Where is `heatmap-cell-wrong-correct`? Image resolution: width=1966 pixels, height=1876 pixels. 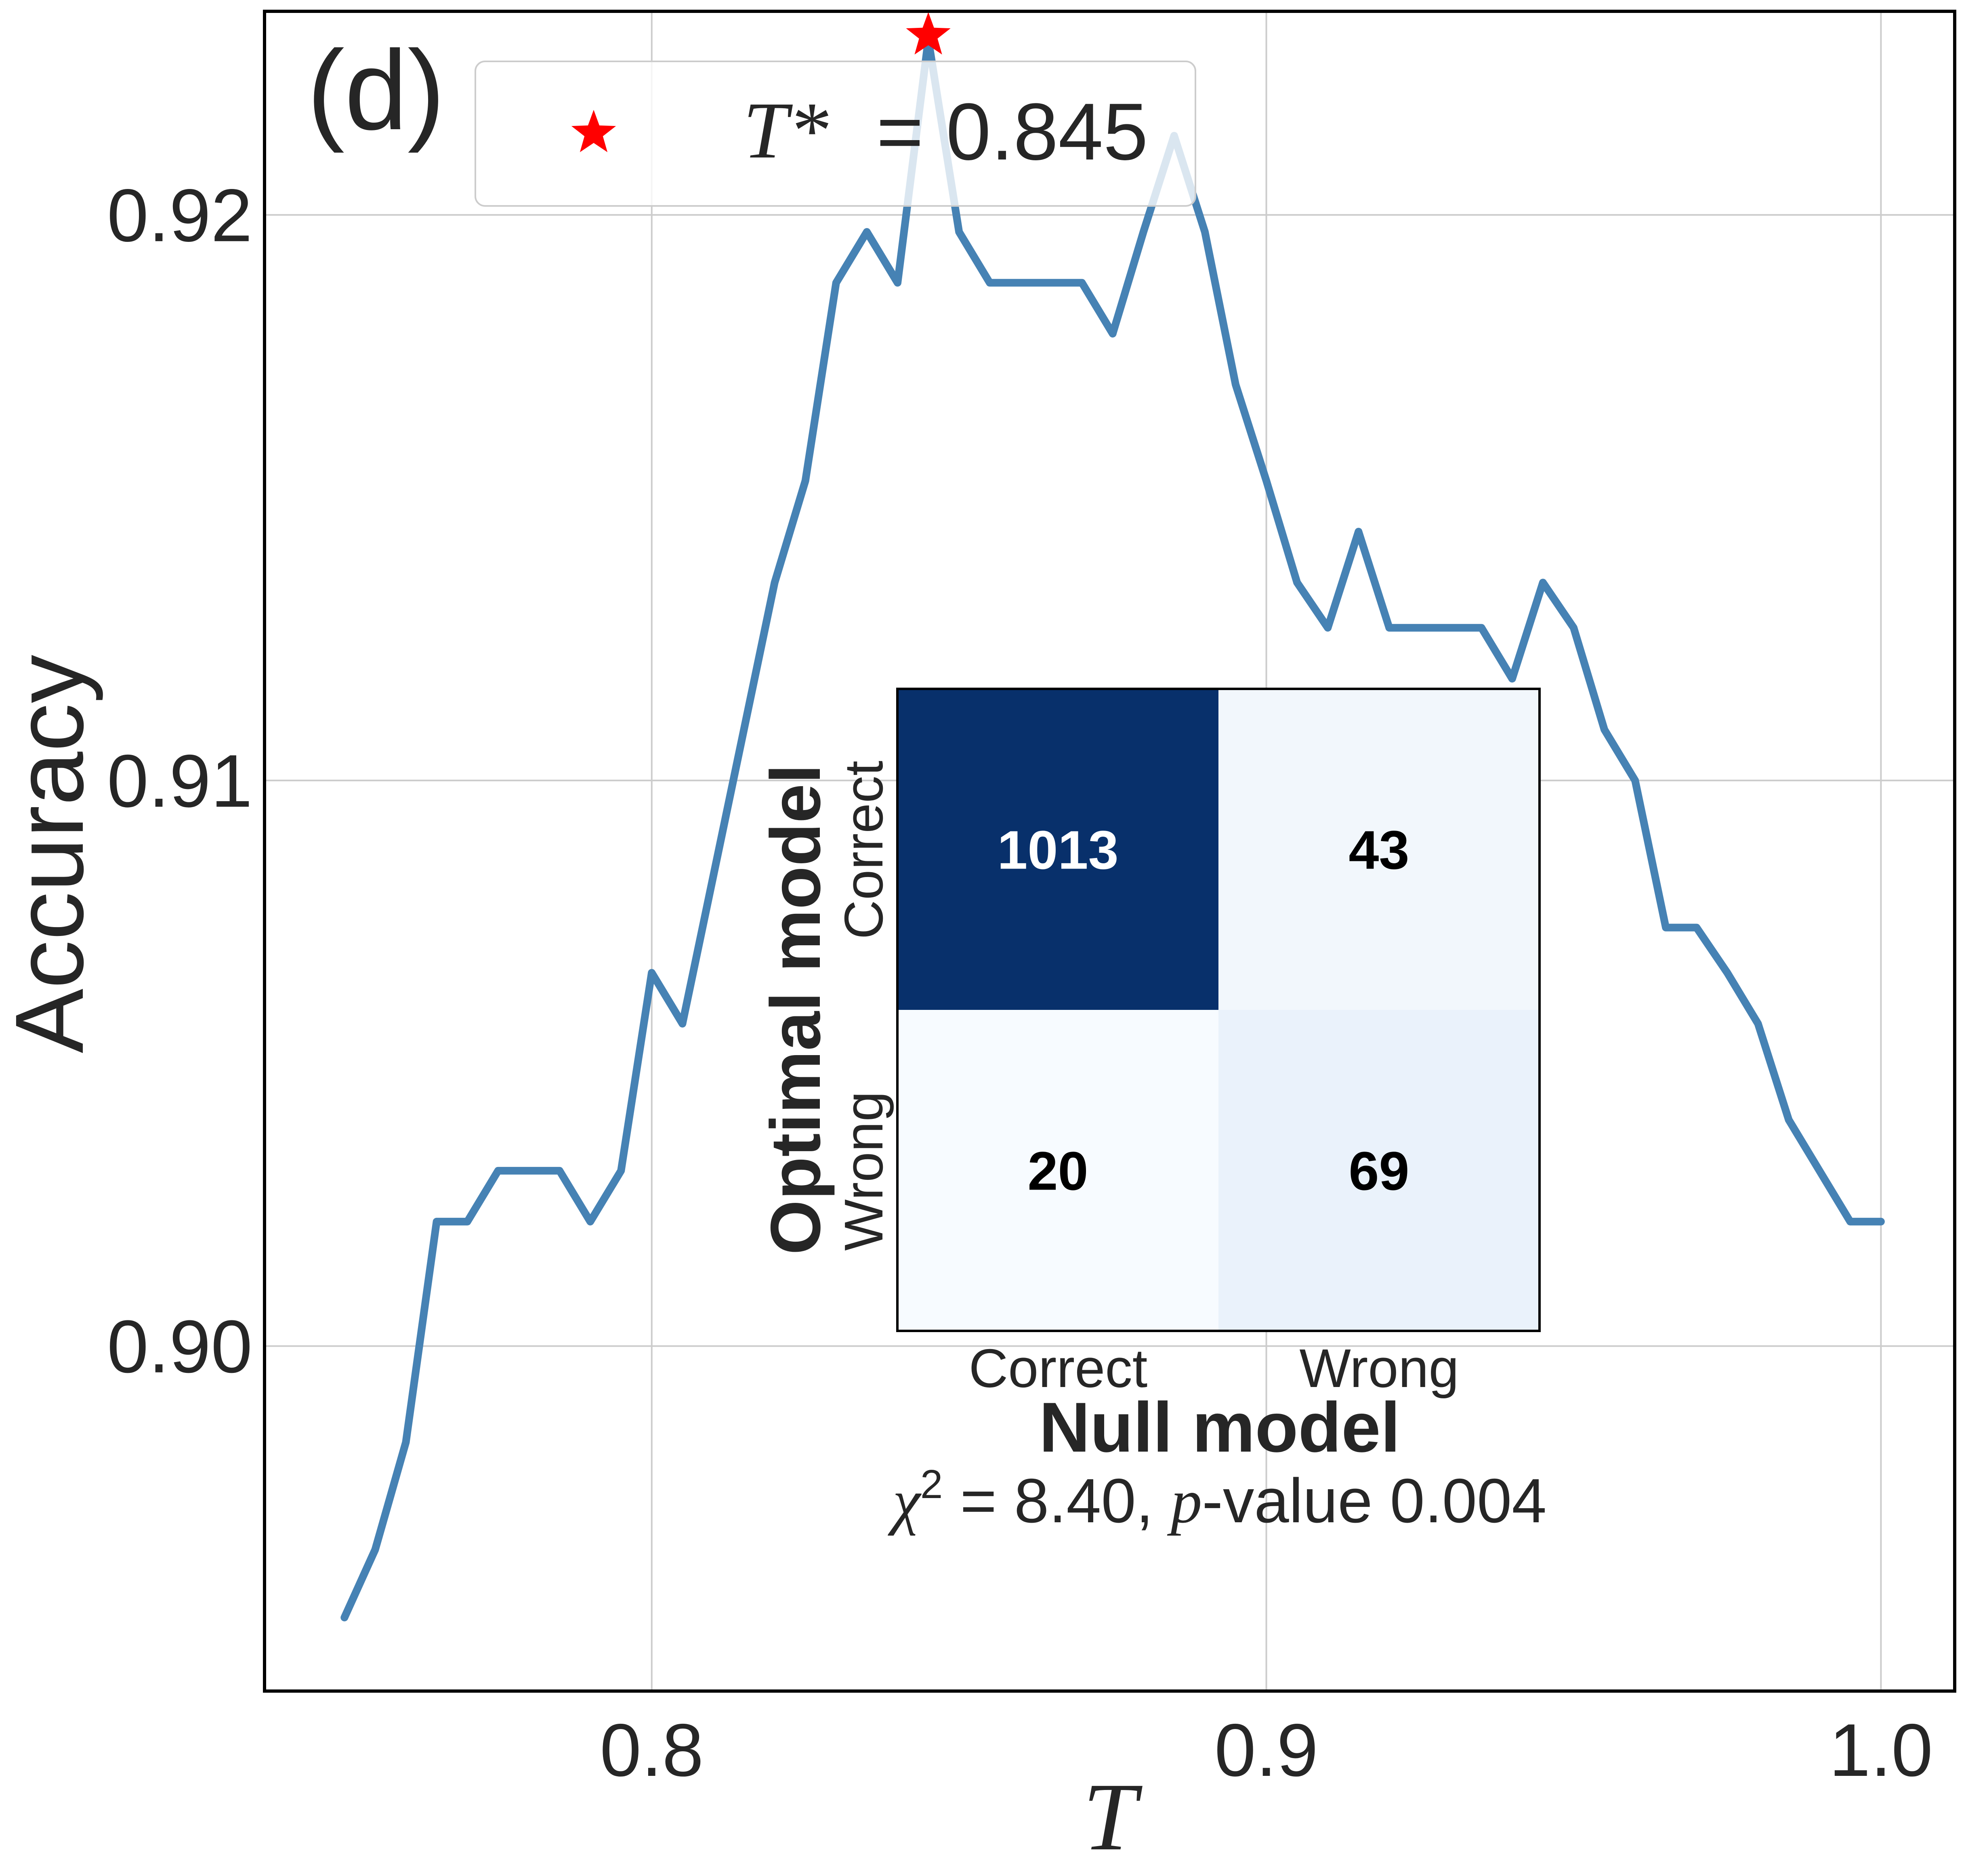 heatmap-cell-wrong-correct is located at coordinates (1057, 1170).